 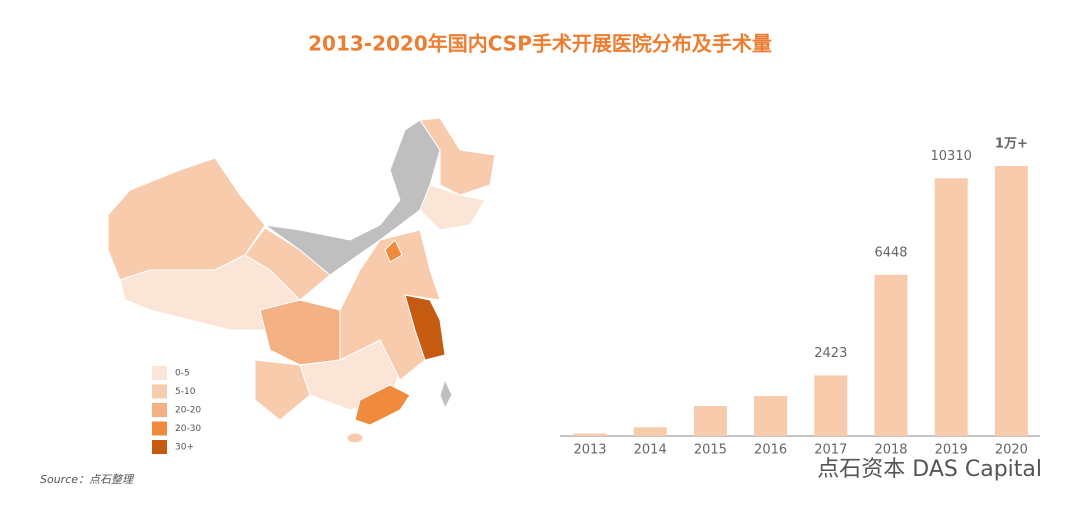 What do you see at coordinates (1011, 144) in the screenshot?
I see `value-label: 1万+` at bounding box center [1011, 144].